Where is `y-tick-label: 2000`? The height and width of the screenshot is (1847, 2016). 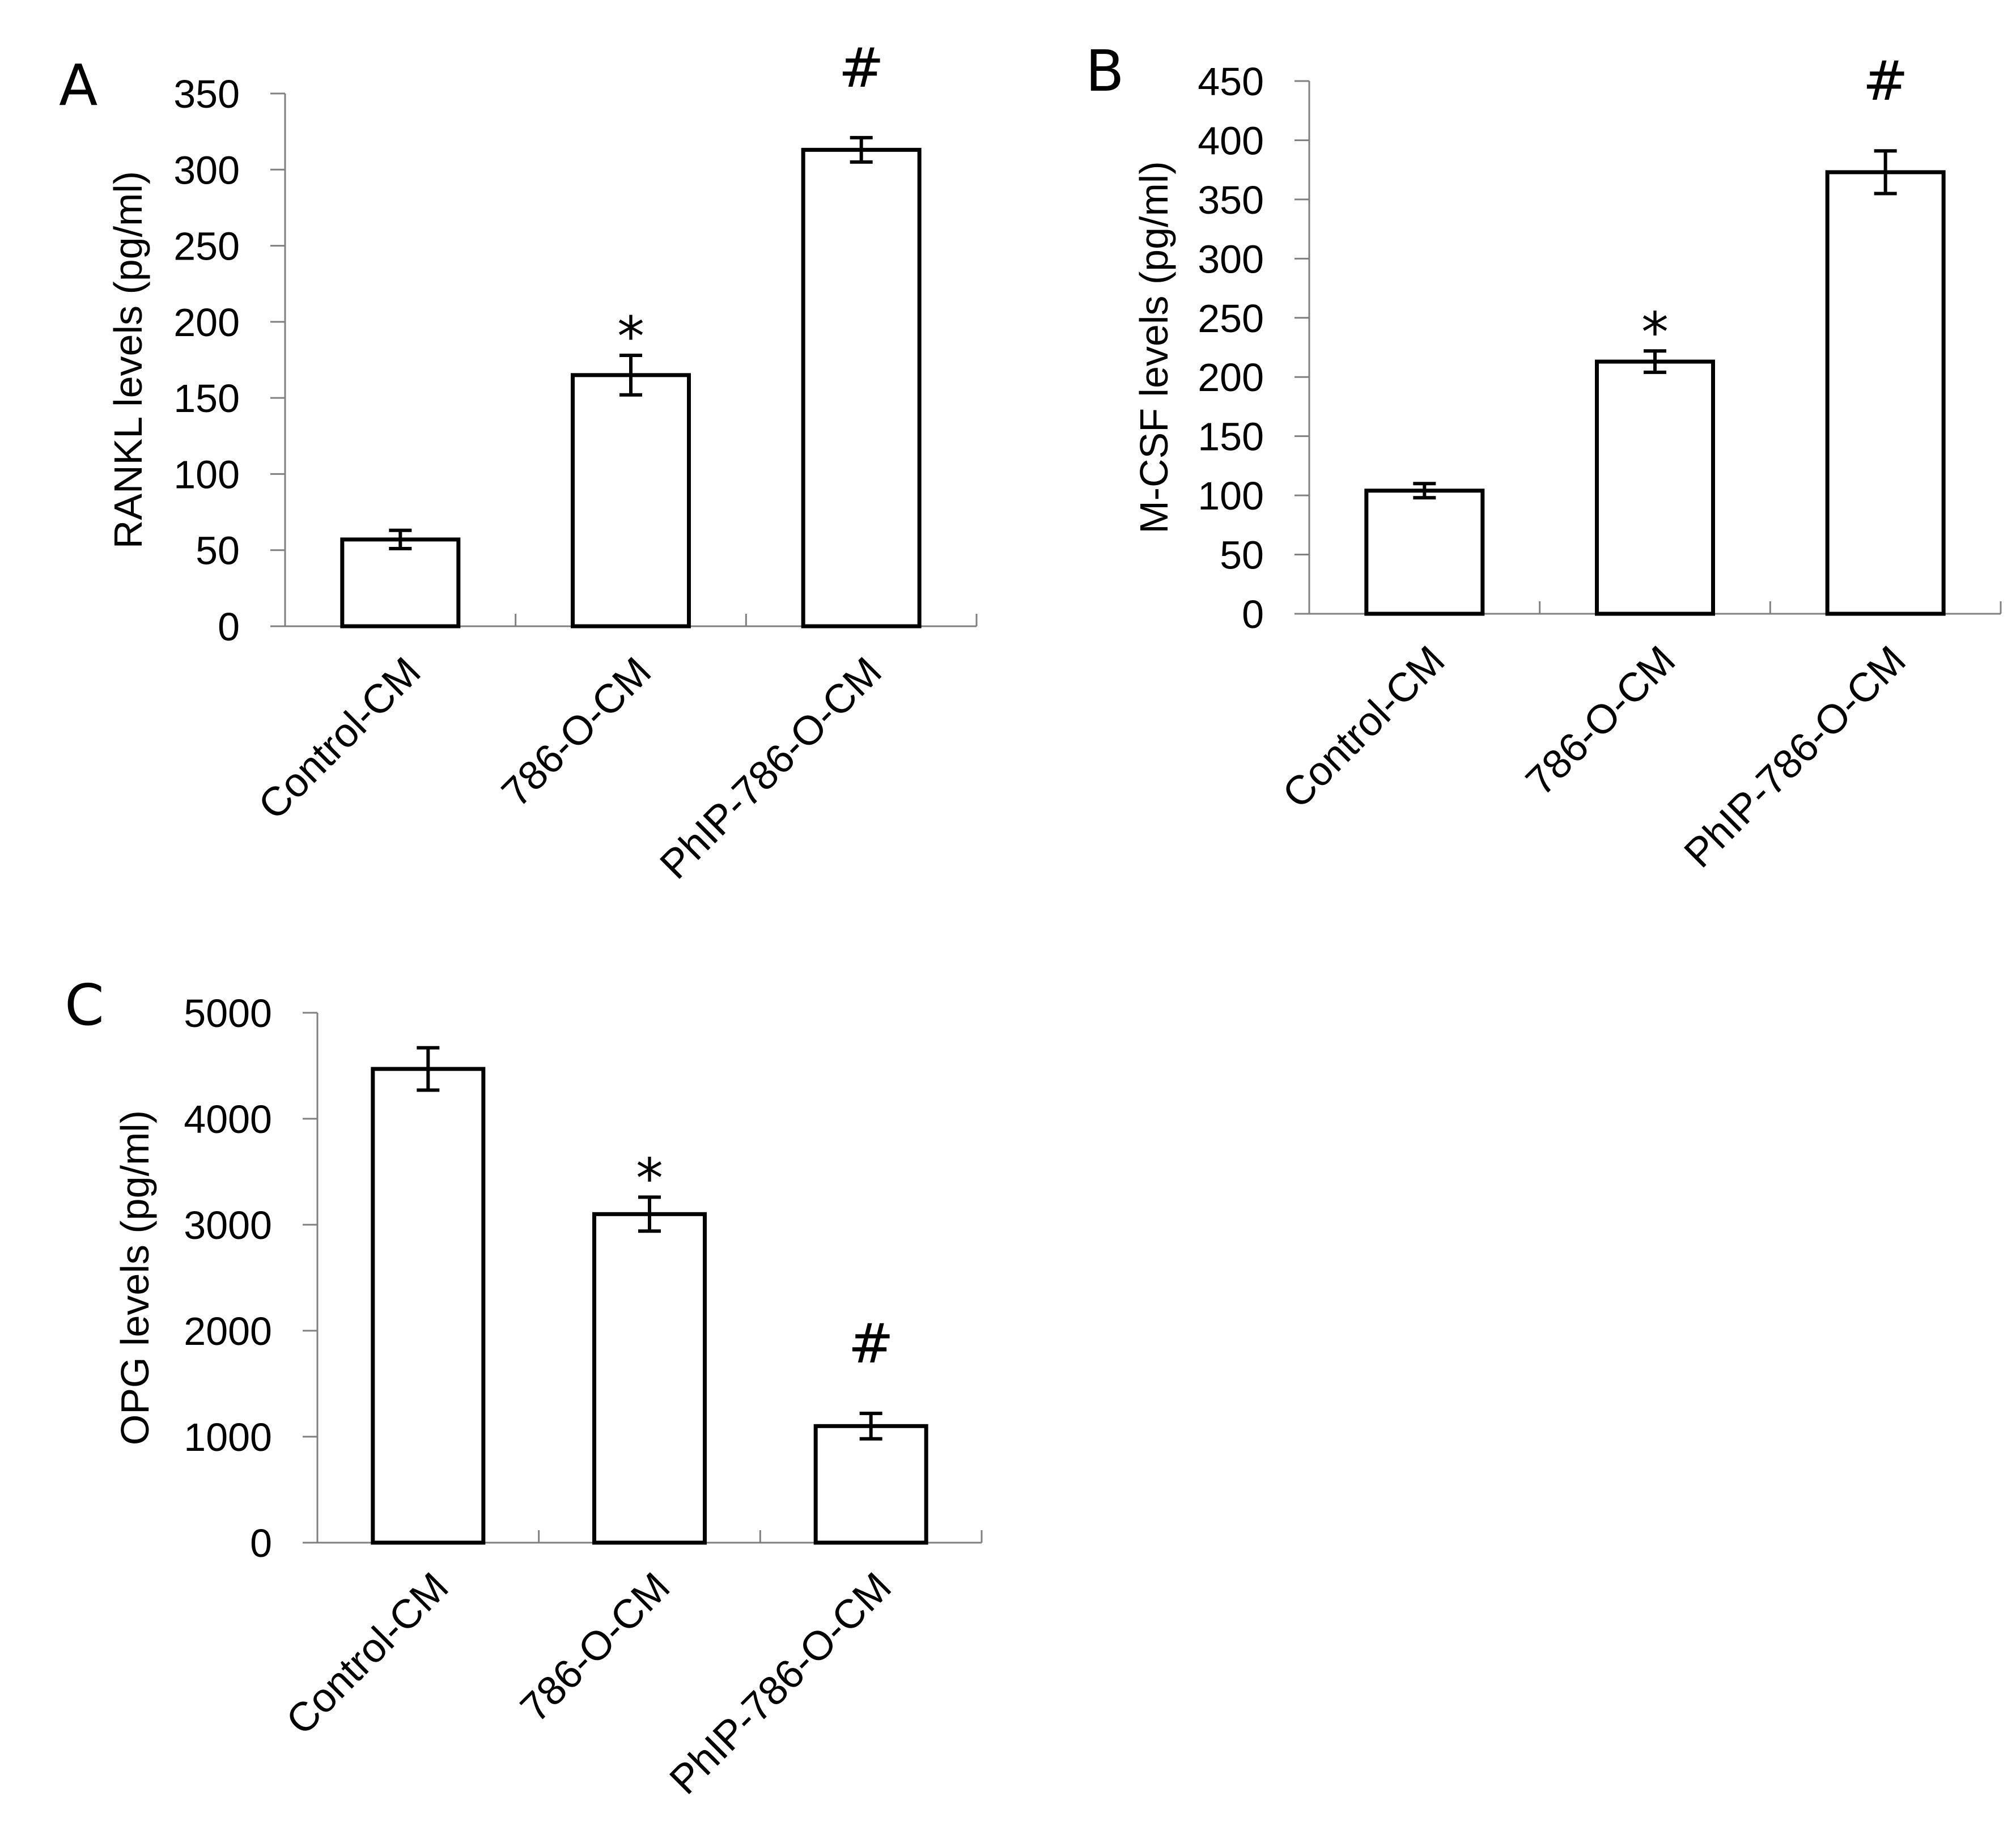
y-tick-label: 2000 is located at coordinates (228, 1331).